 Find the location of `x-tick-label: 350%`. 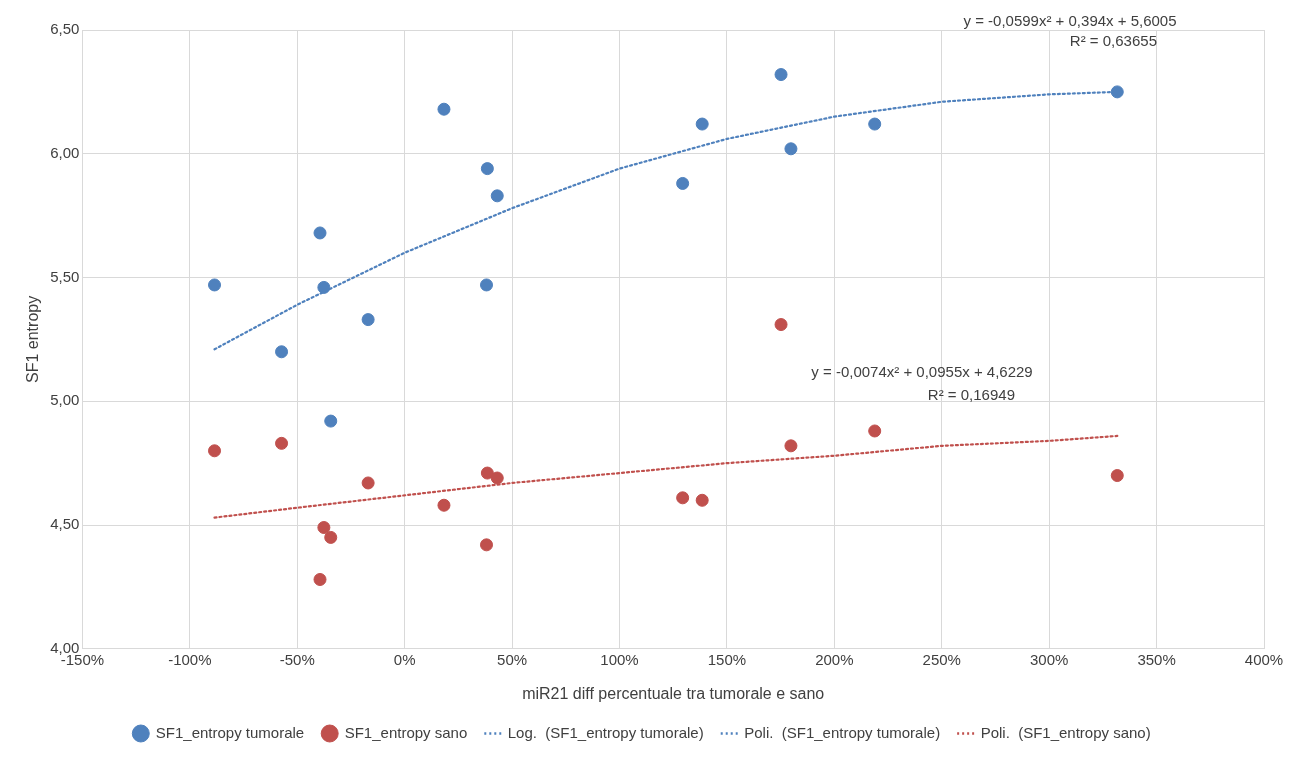

x-tick-label: 350% is located at coordinates (1156, 659).